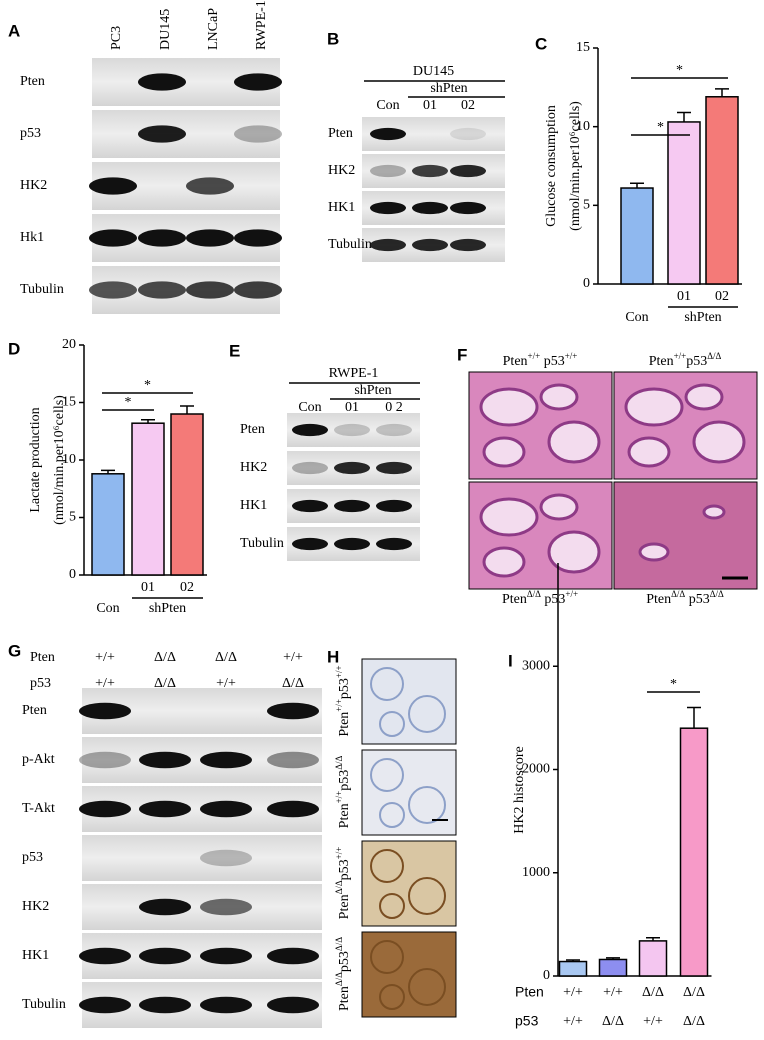 This screenshot has height=1040, width=764. I want to click on blot-row-label: HK1, so click(341, 207).